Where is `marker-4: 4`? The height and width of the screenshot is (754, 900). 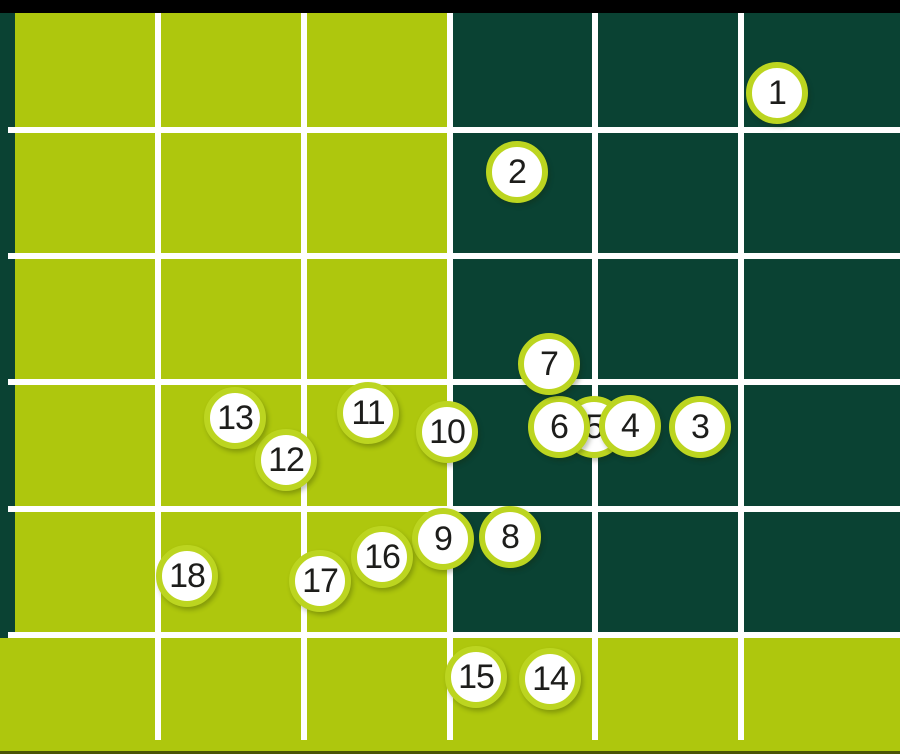
marker-4: 4 is located at coordinates (630, 426).